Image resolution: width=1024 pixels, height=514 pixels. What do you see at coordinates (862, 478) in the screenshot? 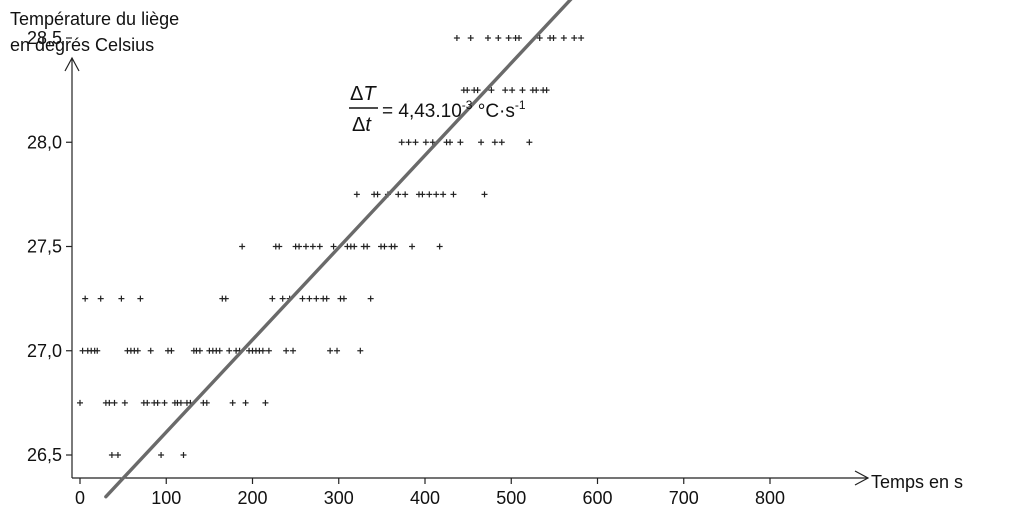
I see `x-axis-arrow` at bounding box center [862, 478].